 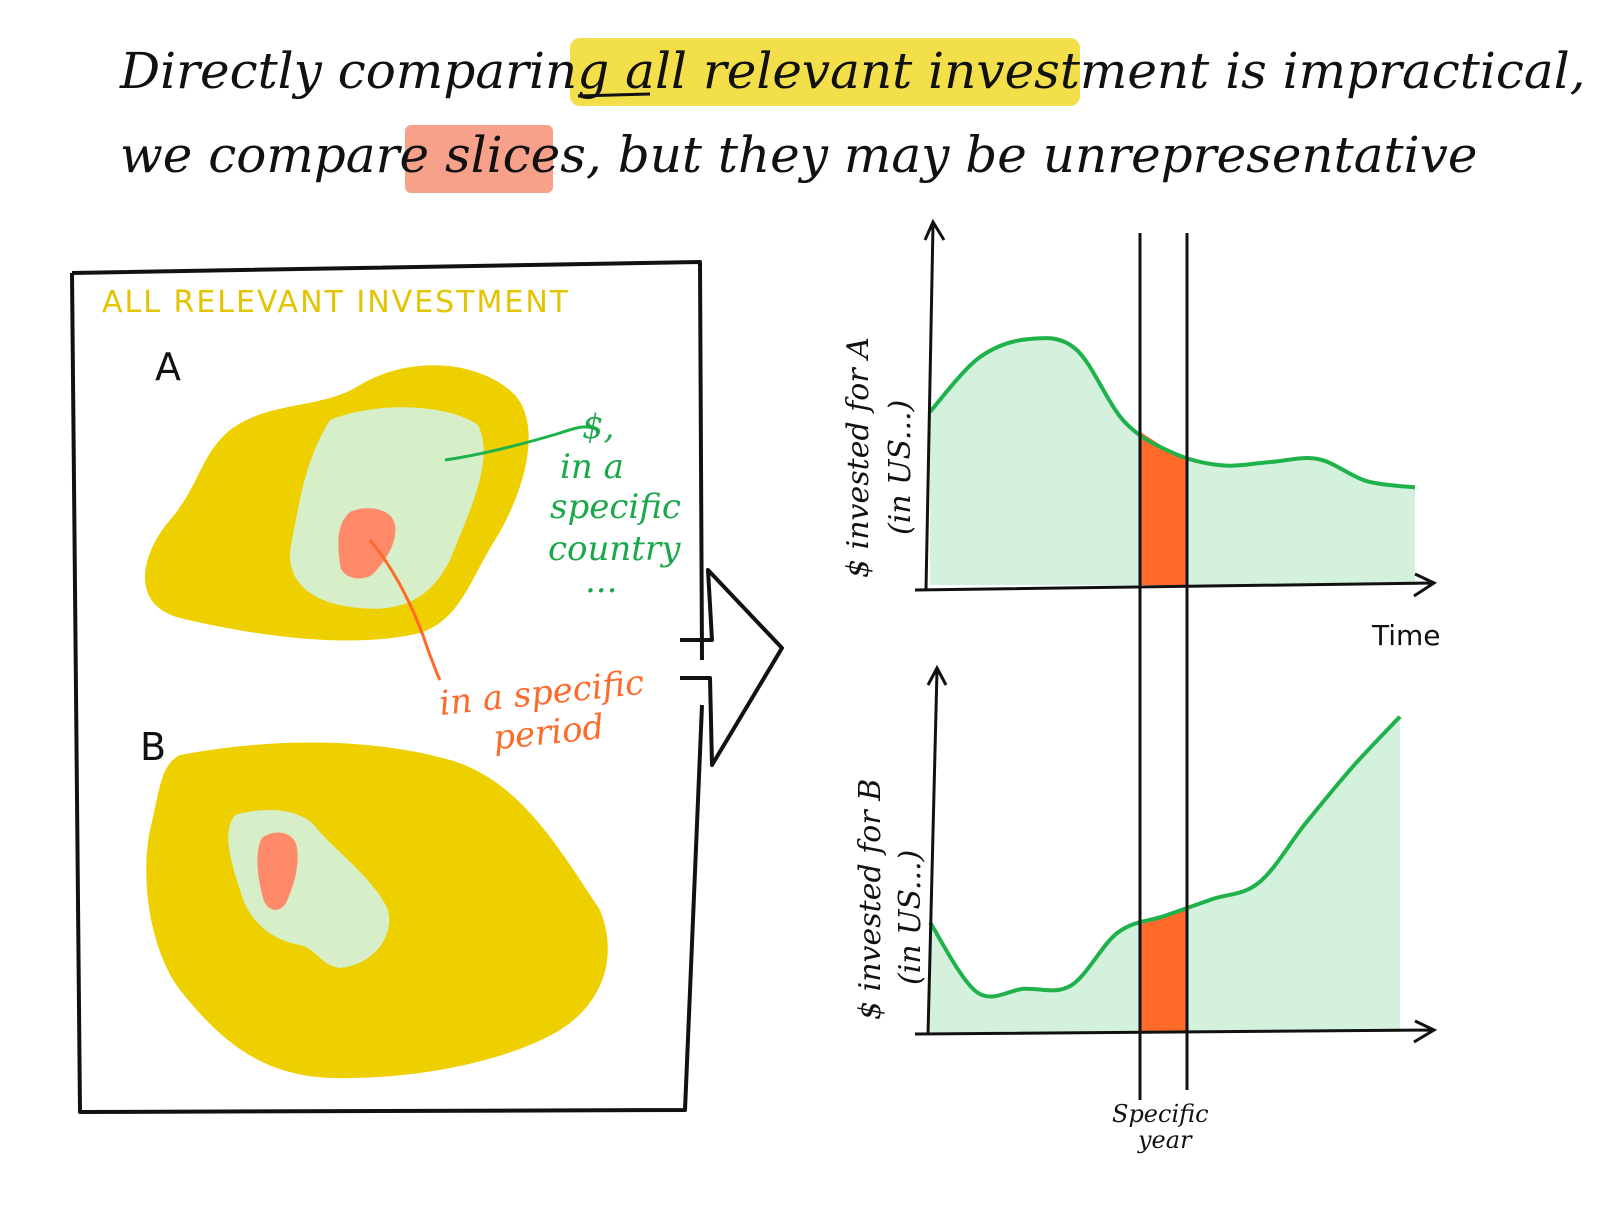 I want to click on highlight-slices, so click(x=479, y=159).